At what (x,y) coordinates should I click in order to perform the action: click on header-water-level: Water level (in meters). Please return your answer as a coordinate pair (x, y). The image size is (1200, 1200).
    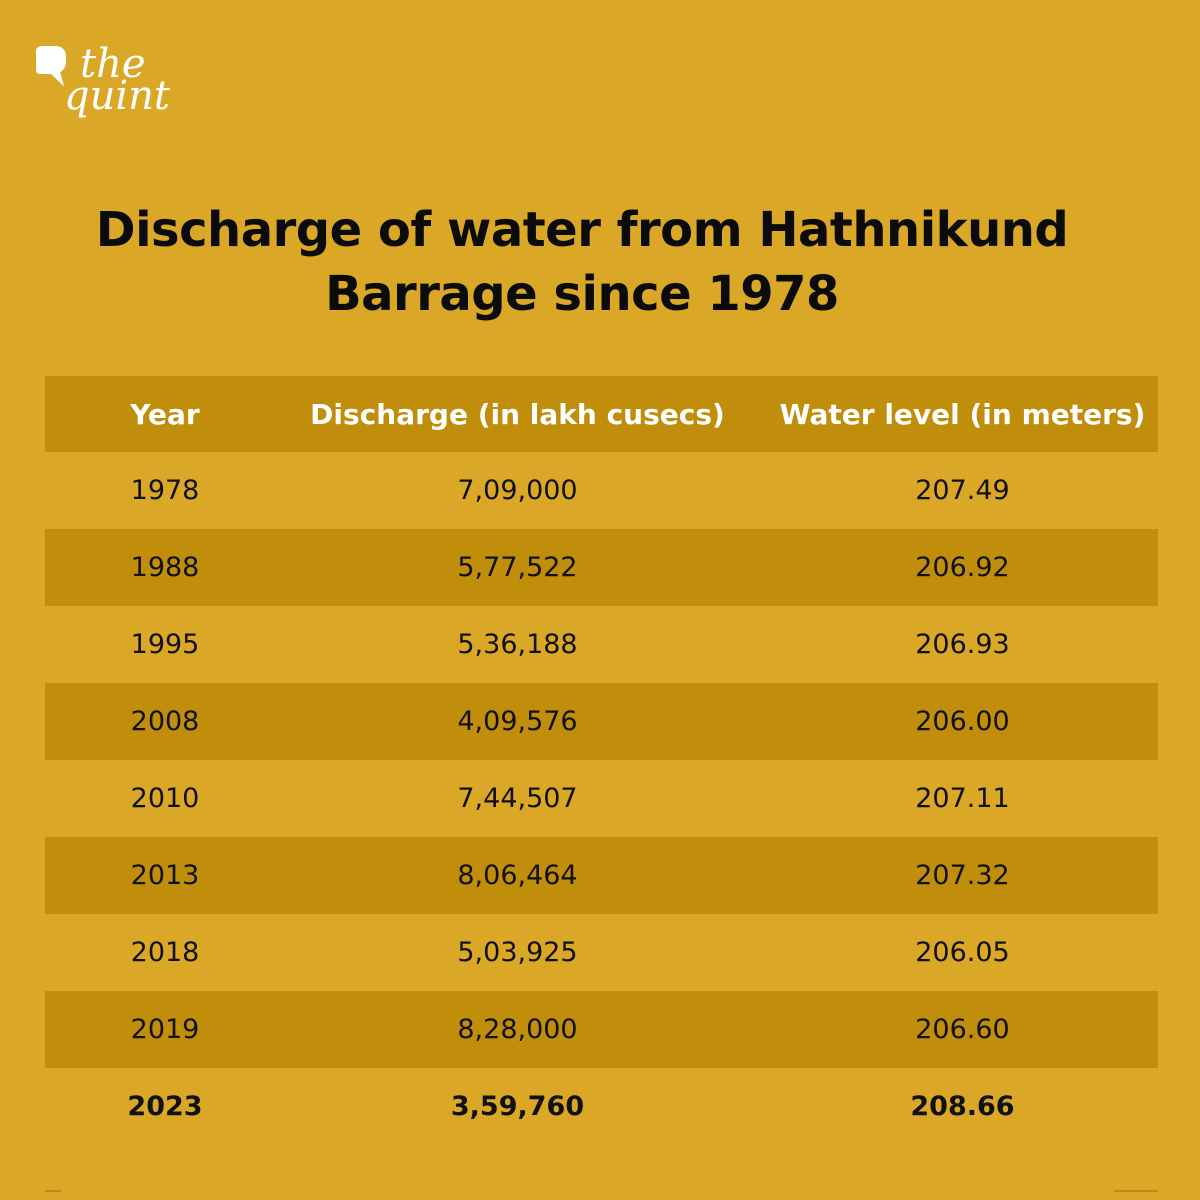
    Looking at the image, I should click on (962, 414).